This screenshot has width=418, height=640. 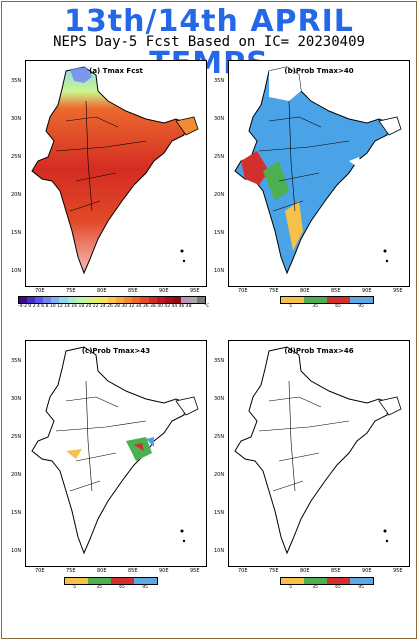 What do you see at coordinates (319, 71) in the screenshot?
I see `panel-b-label: (b)Prob Tmax>40` at bounding box center [319, 71].